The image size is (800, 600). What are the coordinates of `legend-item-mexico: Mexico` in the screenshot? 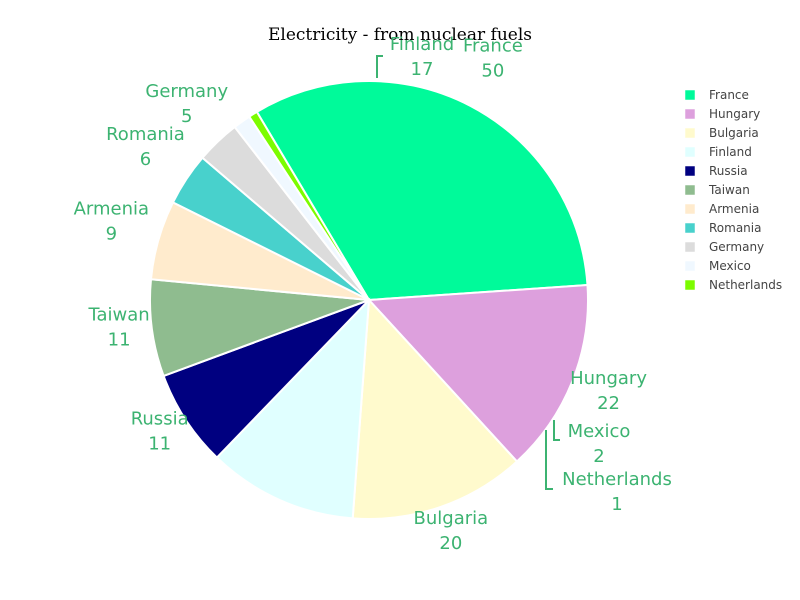 It's located at (717, 266).